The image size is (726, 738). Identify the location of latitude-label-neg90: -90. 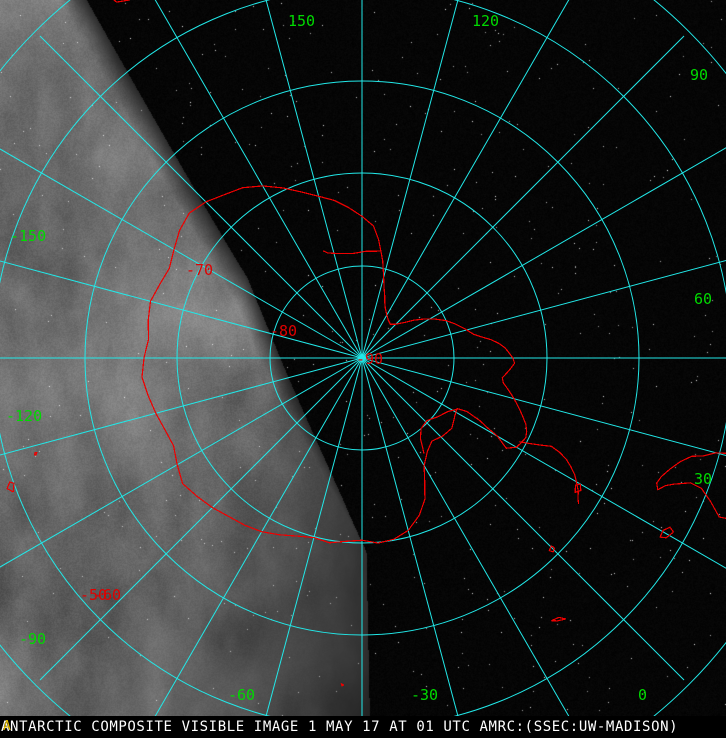
(370, 359).